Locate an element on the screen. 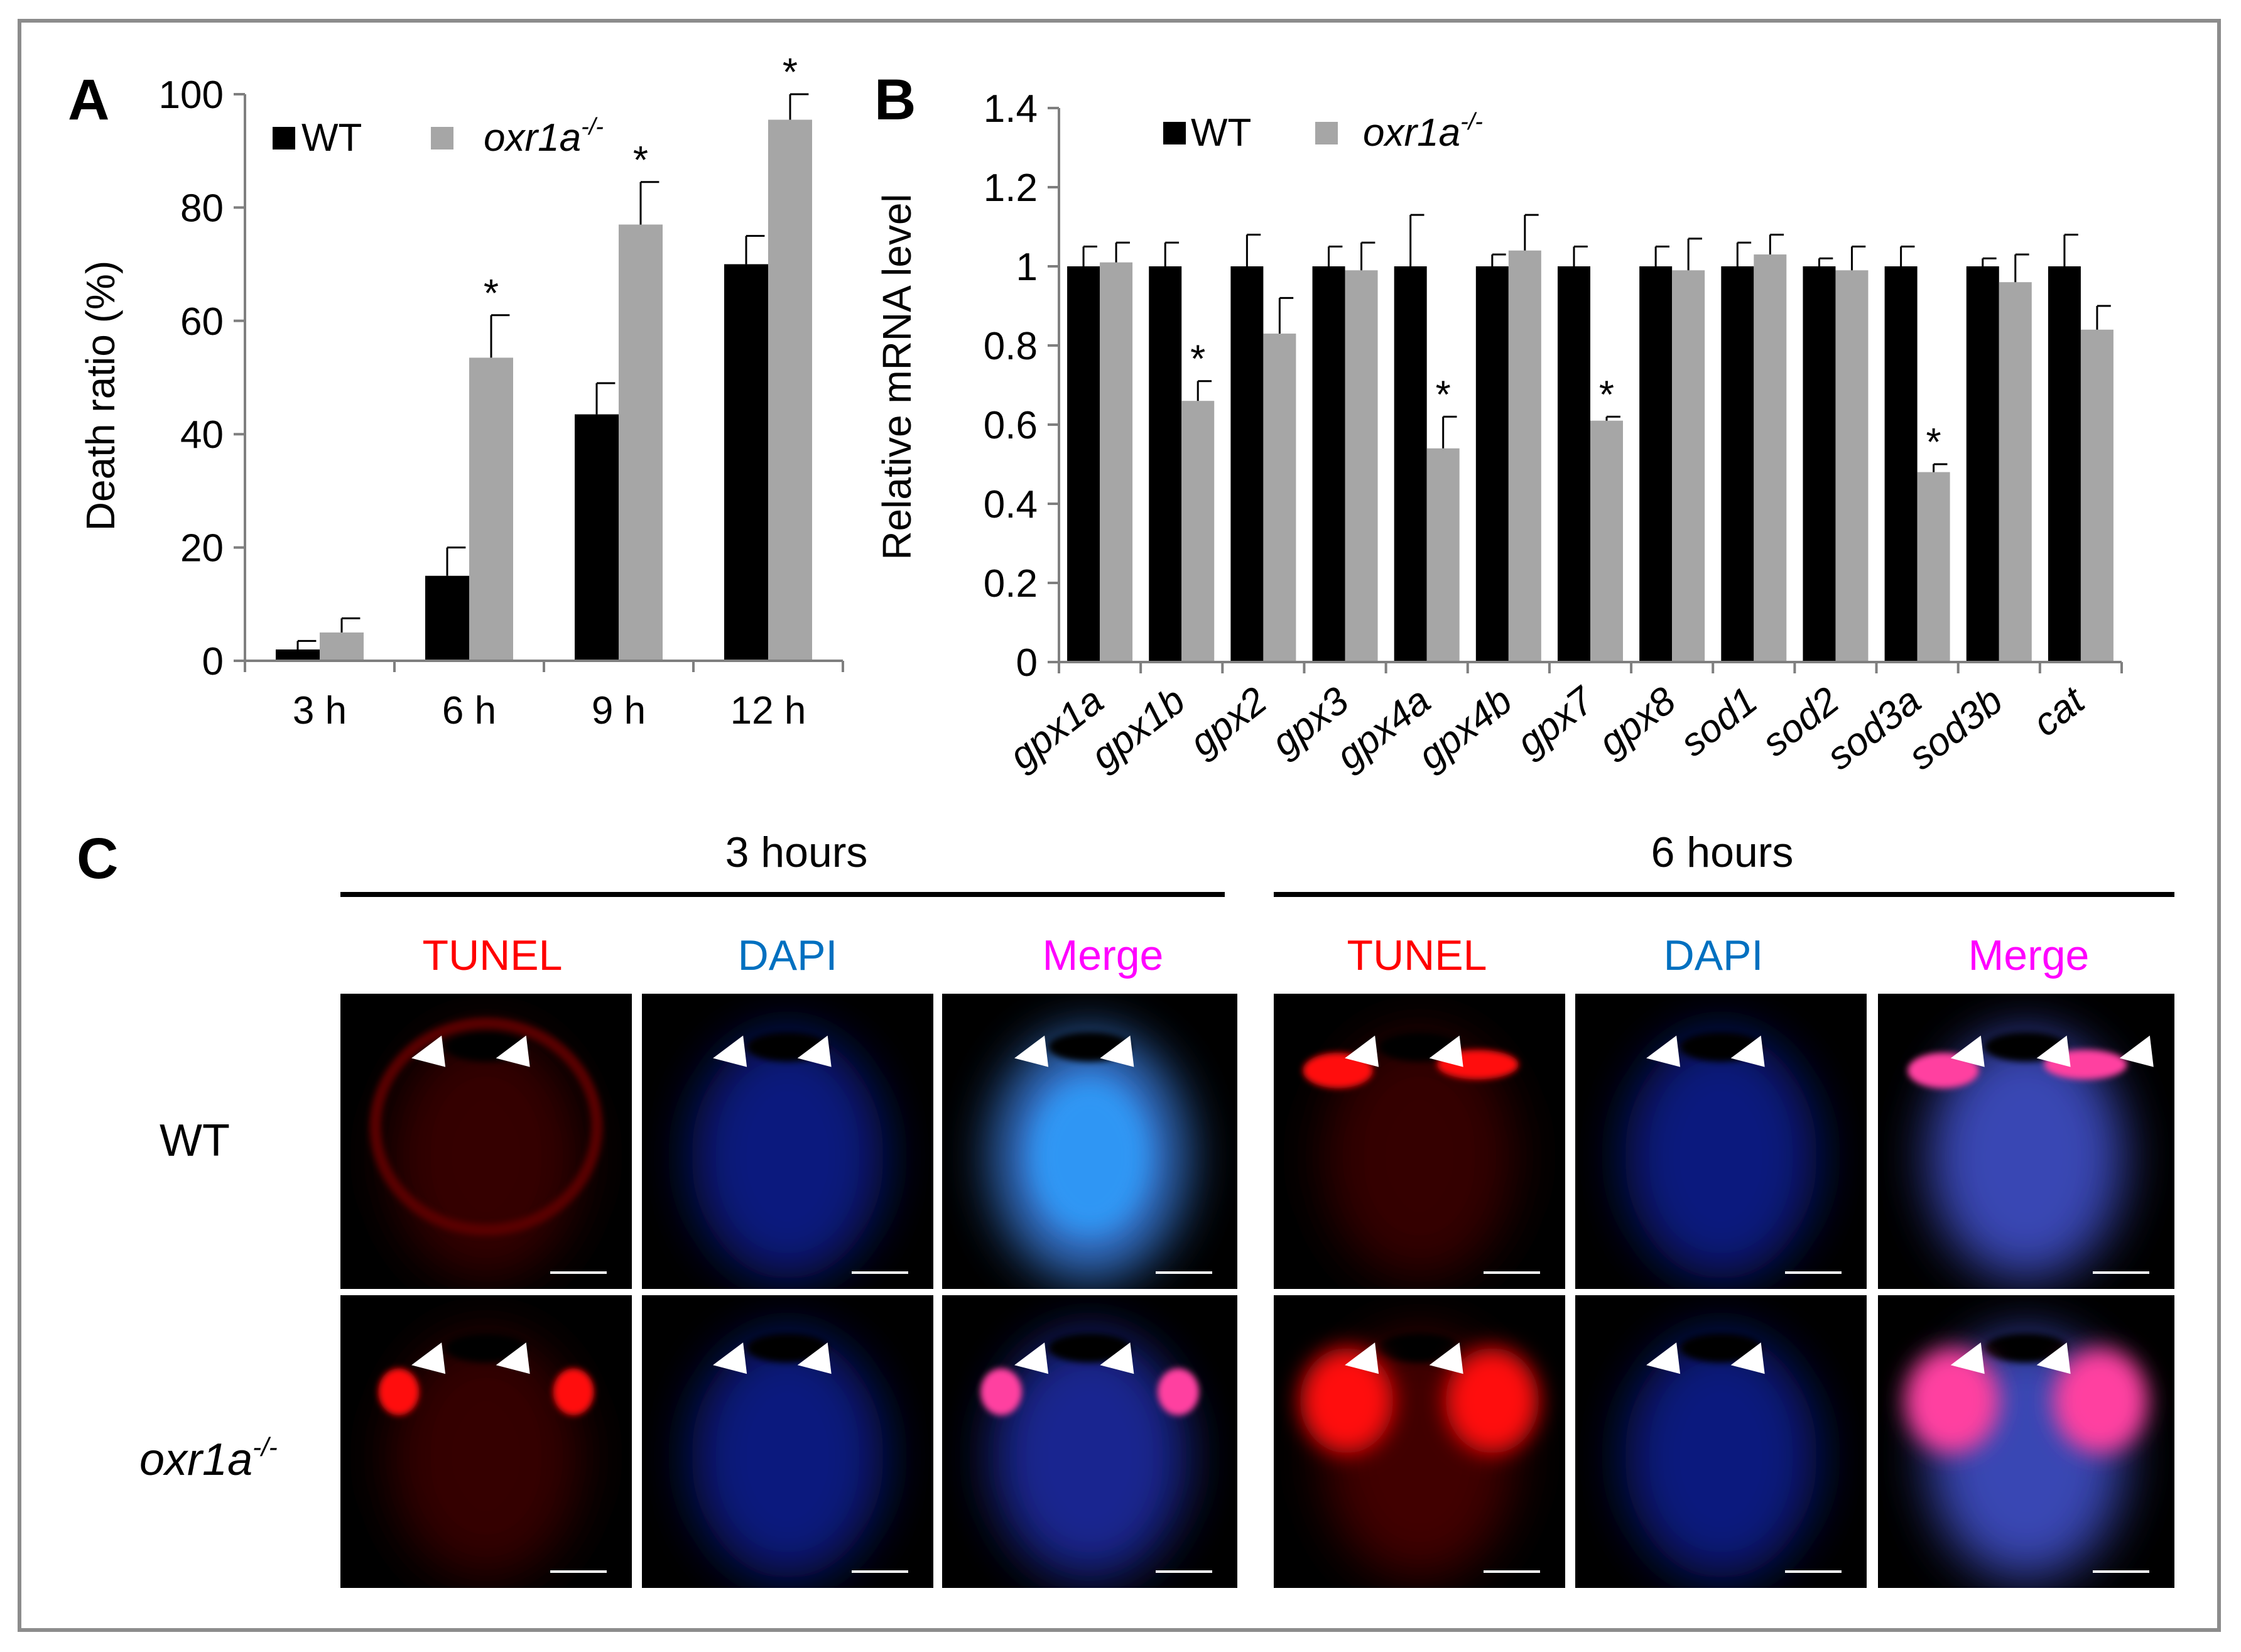  micrograph-merge-6h-mutant is located at coordinates (2026, 1441).